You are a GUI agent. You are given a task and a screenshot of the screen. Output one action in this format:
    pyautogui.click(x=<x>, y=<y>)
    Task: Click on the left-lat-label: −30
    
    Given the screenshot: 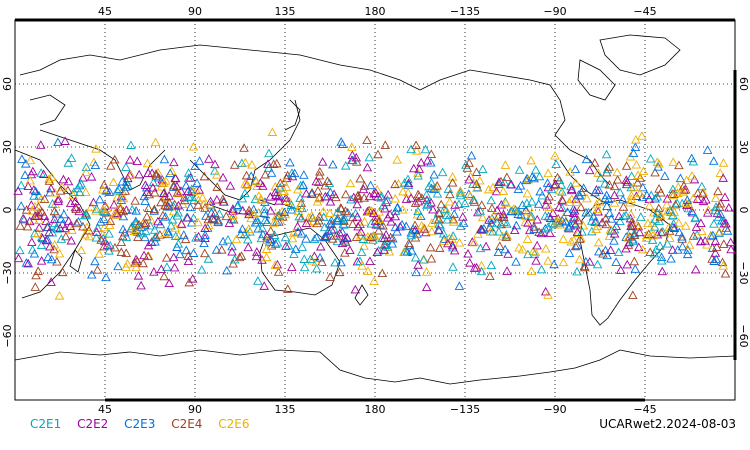 What is the action you would take?
    pyautogui.click(x=7, y=272)
    